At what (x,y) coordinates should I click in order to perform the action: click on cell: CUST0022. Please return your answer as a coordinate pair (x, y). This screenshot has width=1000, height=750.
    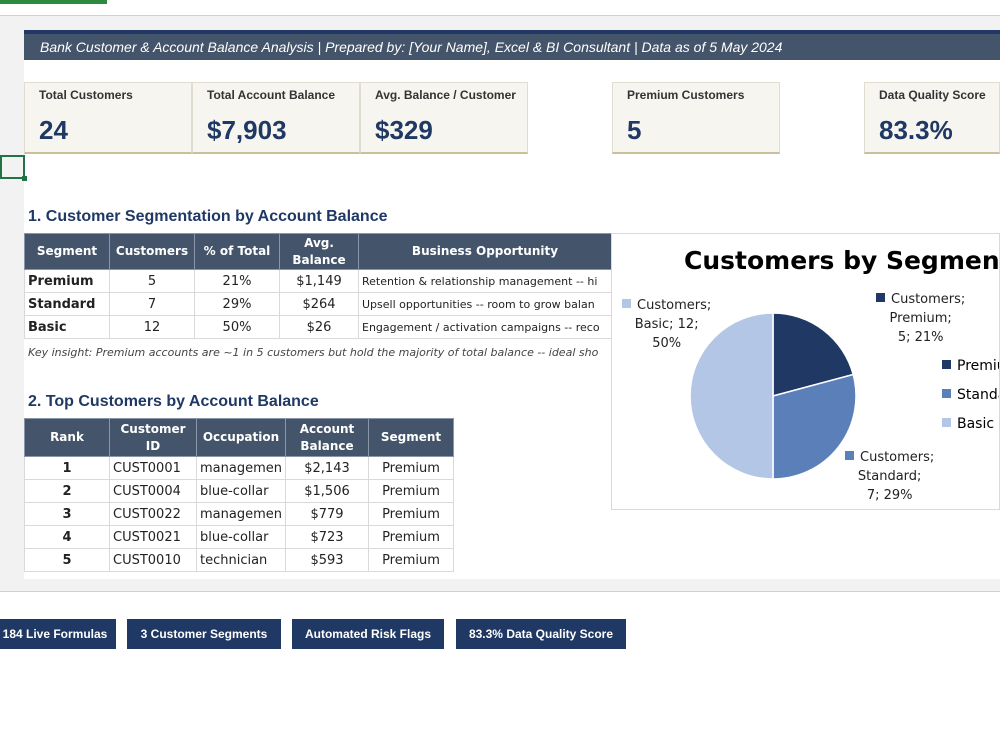
    Looking at the image, I should click on (153, 514).